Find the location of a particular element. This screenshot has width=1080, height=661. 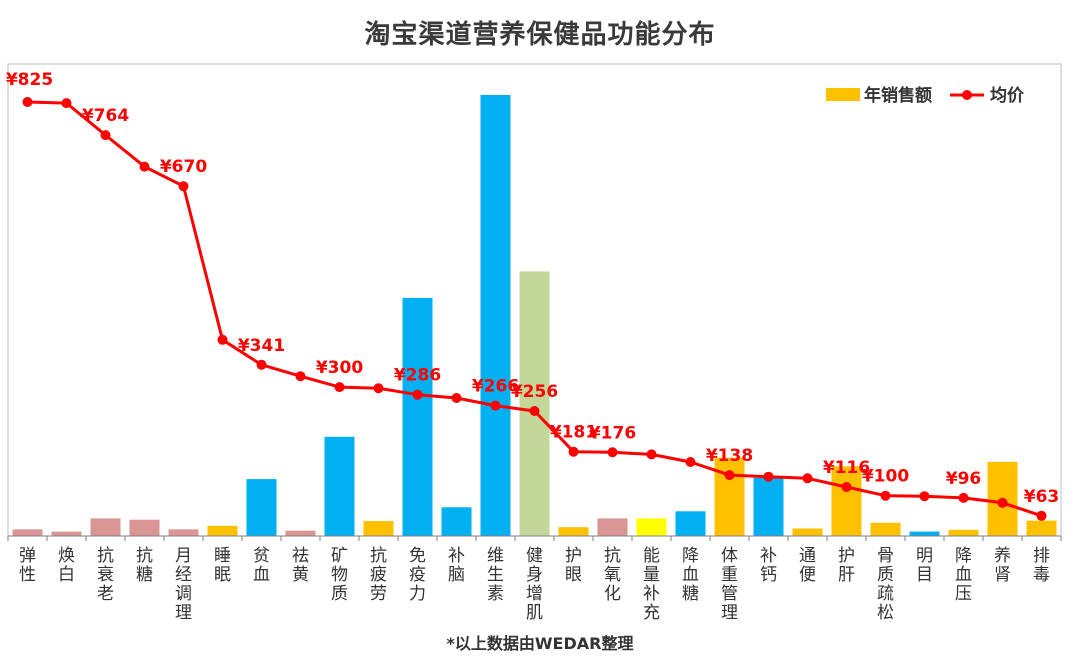

category-label-2: 焕白 is located at coordinates (66, 565).